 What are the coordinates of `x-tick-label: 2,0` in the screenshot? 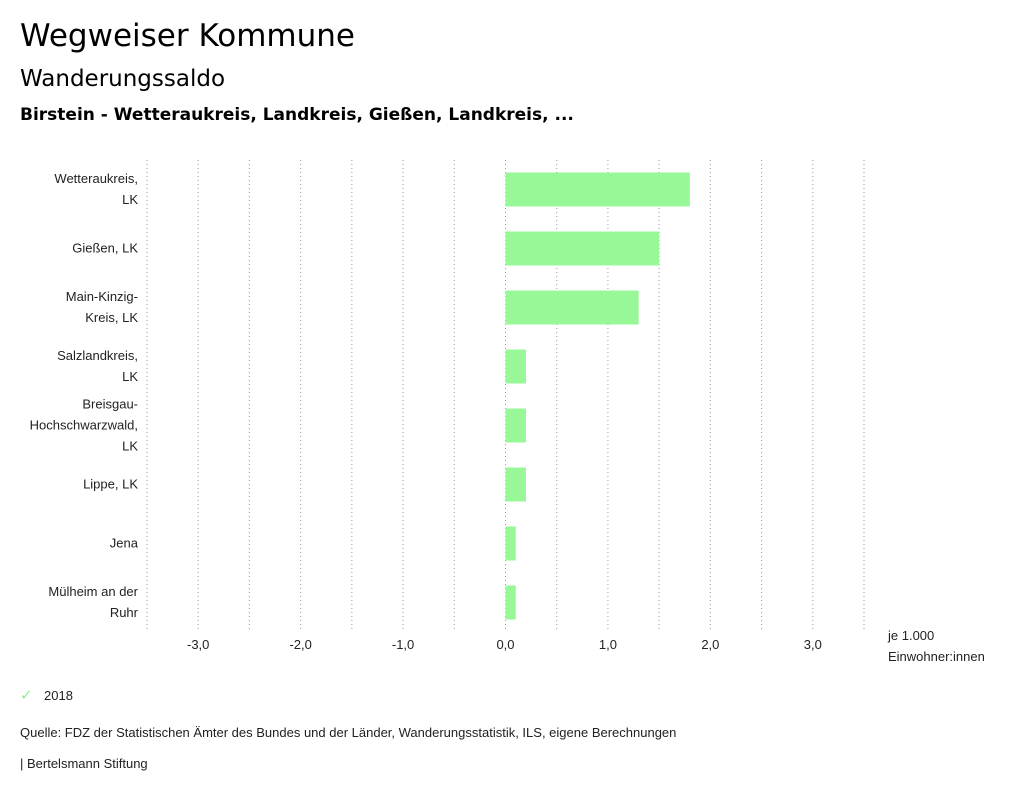 It's located at (710, 644).